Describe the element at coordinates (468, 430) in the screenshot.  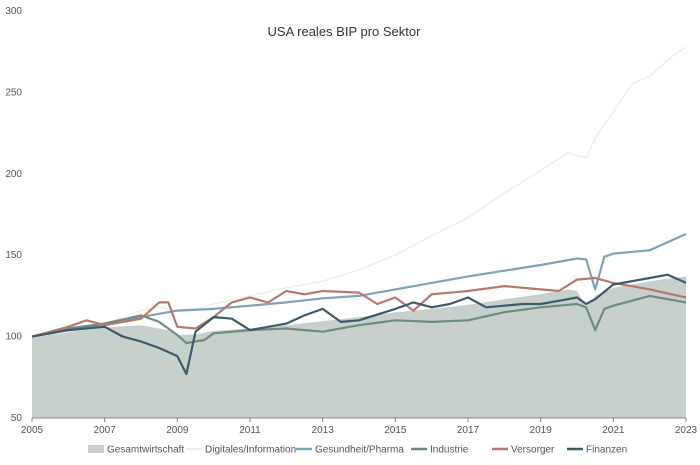
I see `x-tick-label: 2017` at that location.